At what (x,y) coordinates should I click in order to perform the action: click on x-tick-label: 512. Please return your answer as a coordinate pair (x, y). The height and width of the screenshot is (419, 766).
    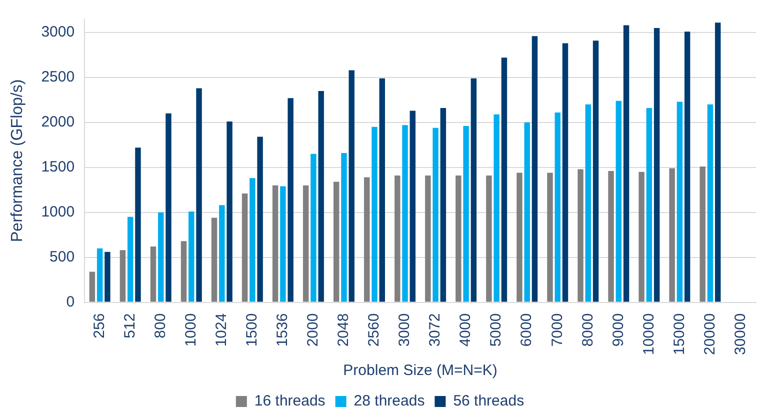
    Looking at the image, I should click on (129, 325).